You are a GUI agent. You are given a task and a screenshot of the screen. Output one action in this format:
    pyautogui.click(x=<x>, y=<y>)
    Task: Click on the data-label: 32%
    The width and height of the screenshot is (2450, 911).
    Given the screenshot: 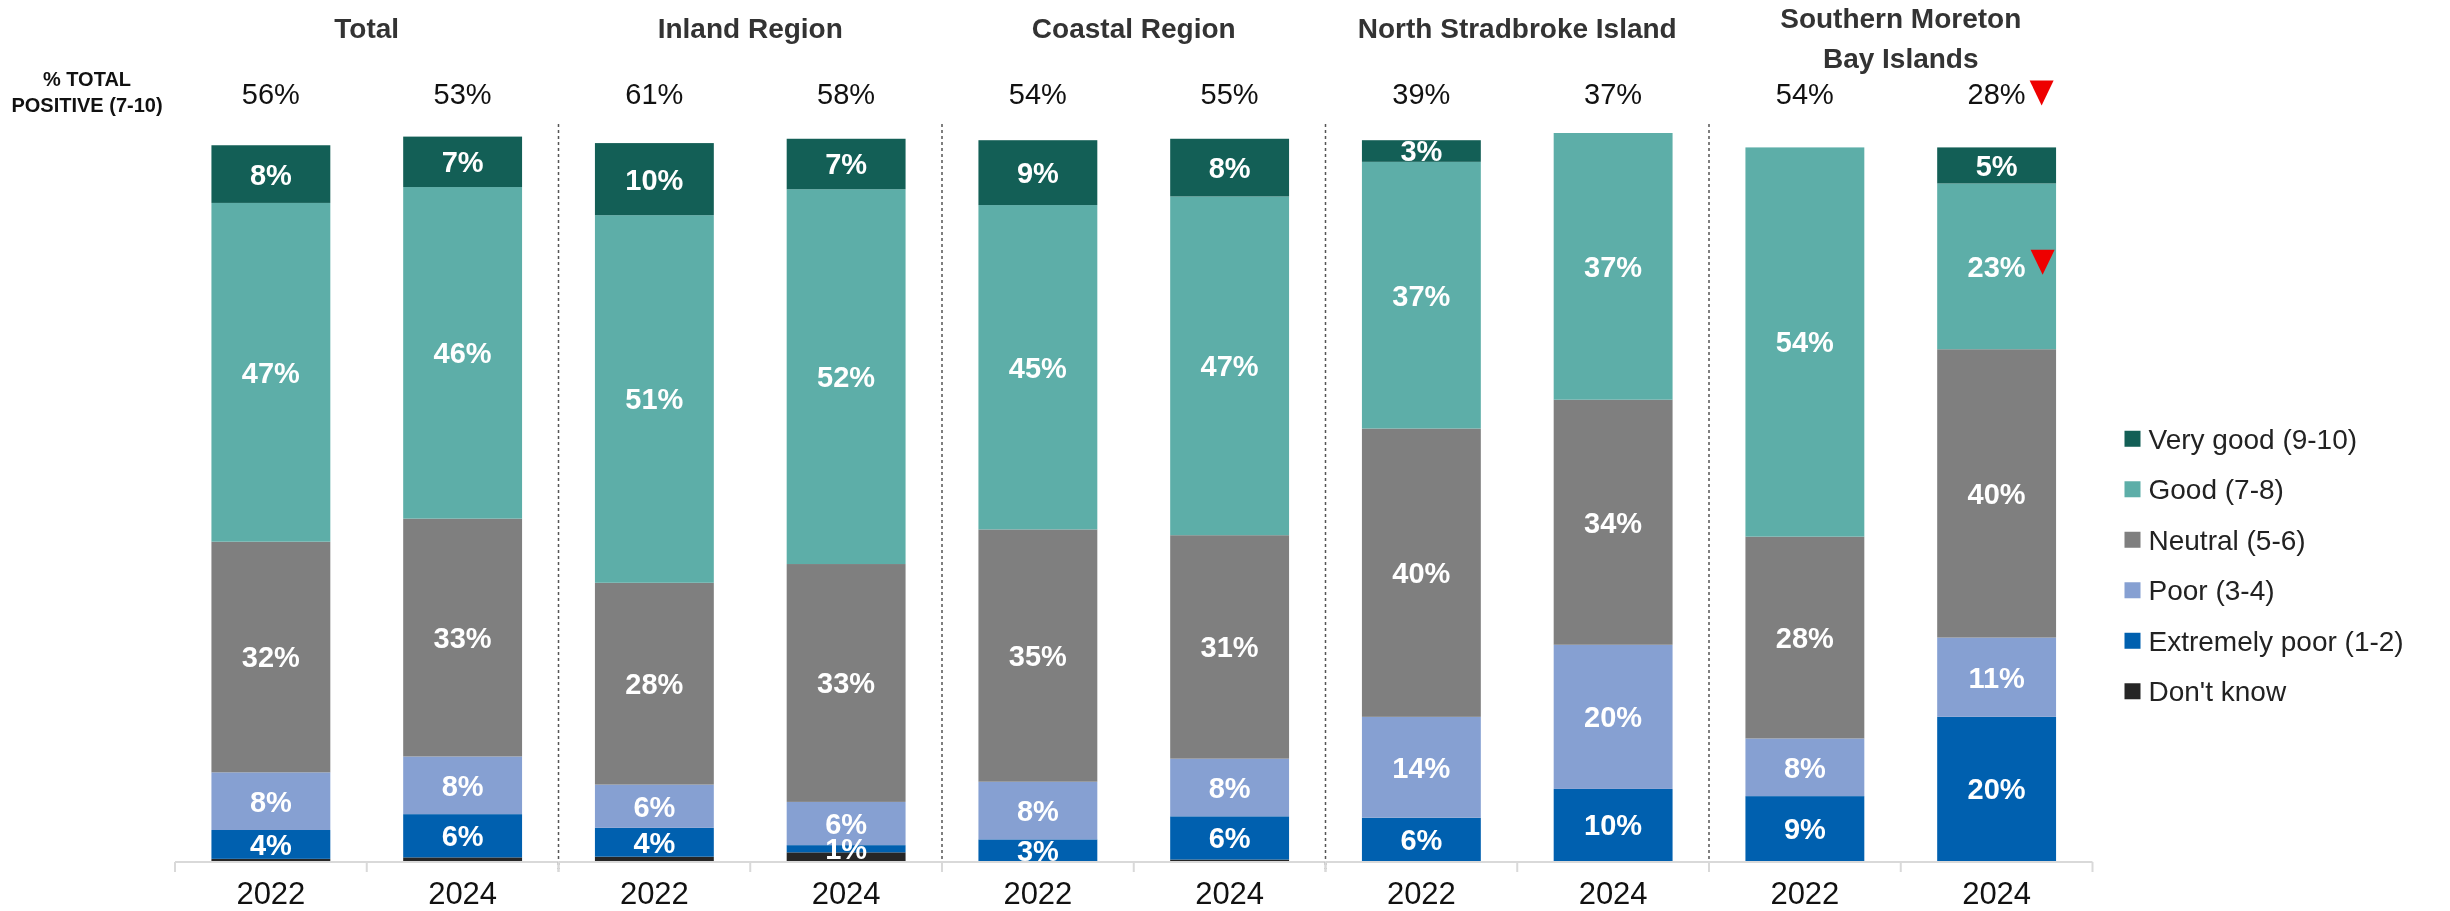 What is the action you would take?
    pyautogui.click(x=271, y=657)
    